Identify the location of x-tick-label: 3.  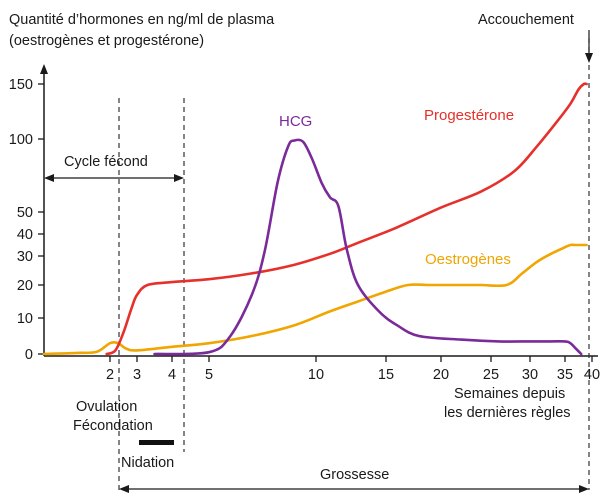
(137, 375).